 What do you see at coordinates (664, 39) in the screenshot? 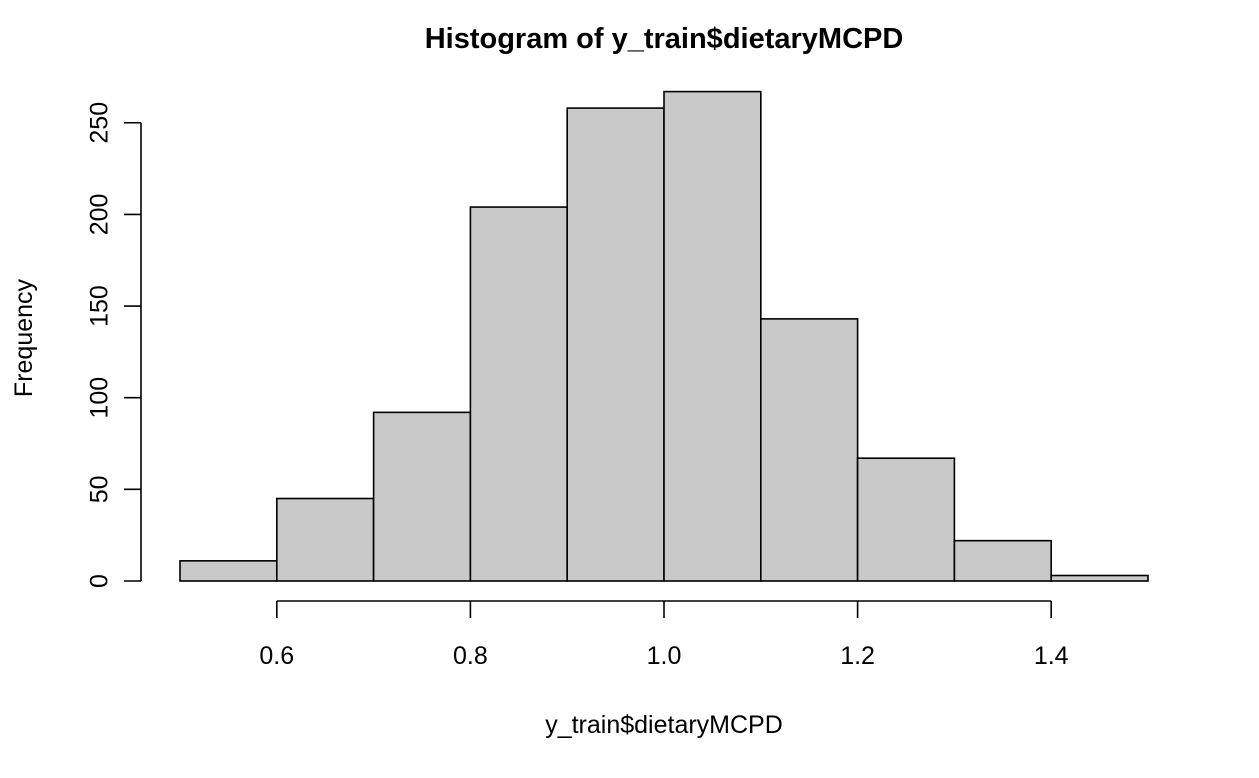
I see `chart-title: Histogram of y_train$dietaryMCPD` at bounding box center [664, 39].